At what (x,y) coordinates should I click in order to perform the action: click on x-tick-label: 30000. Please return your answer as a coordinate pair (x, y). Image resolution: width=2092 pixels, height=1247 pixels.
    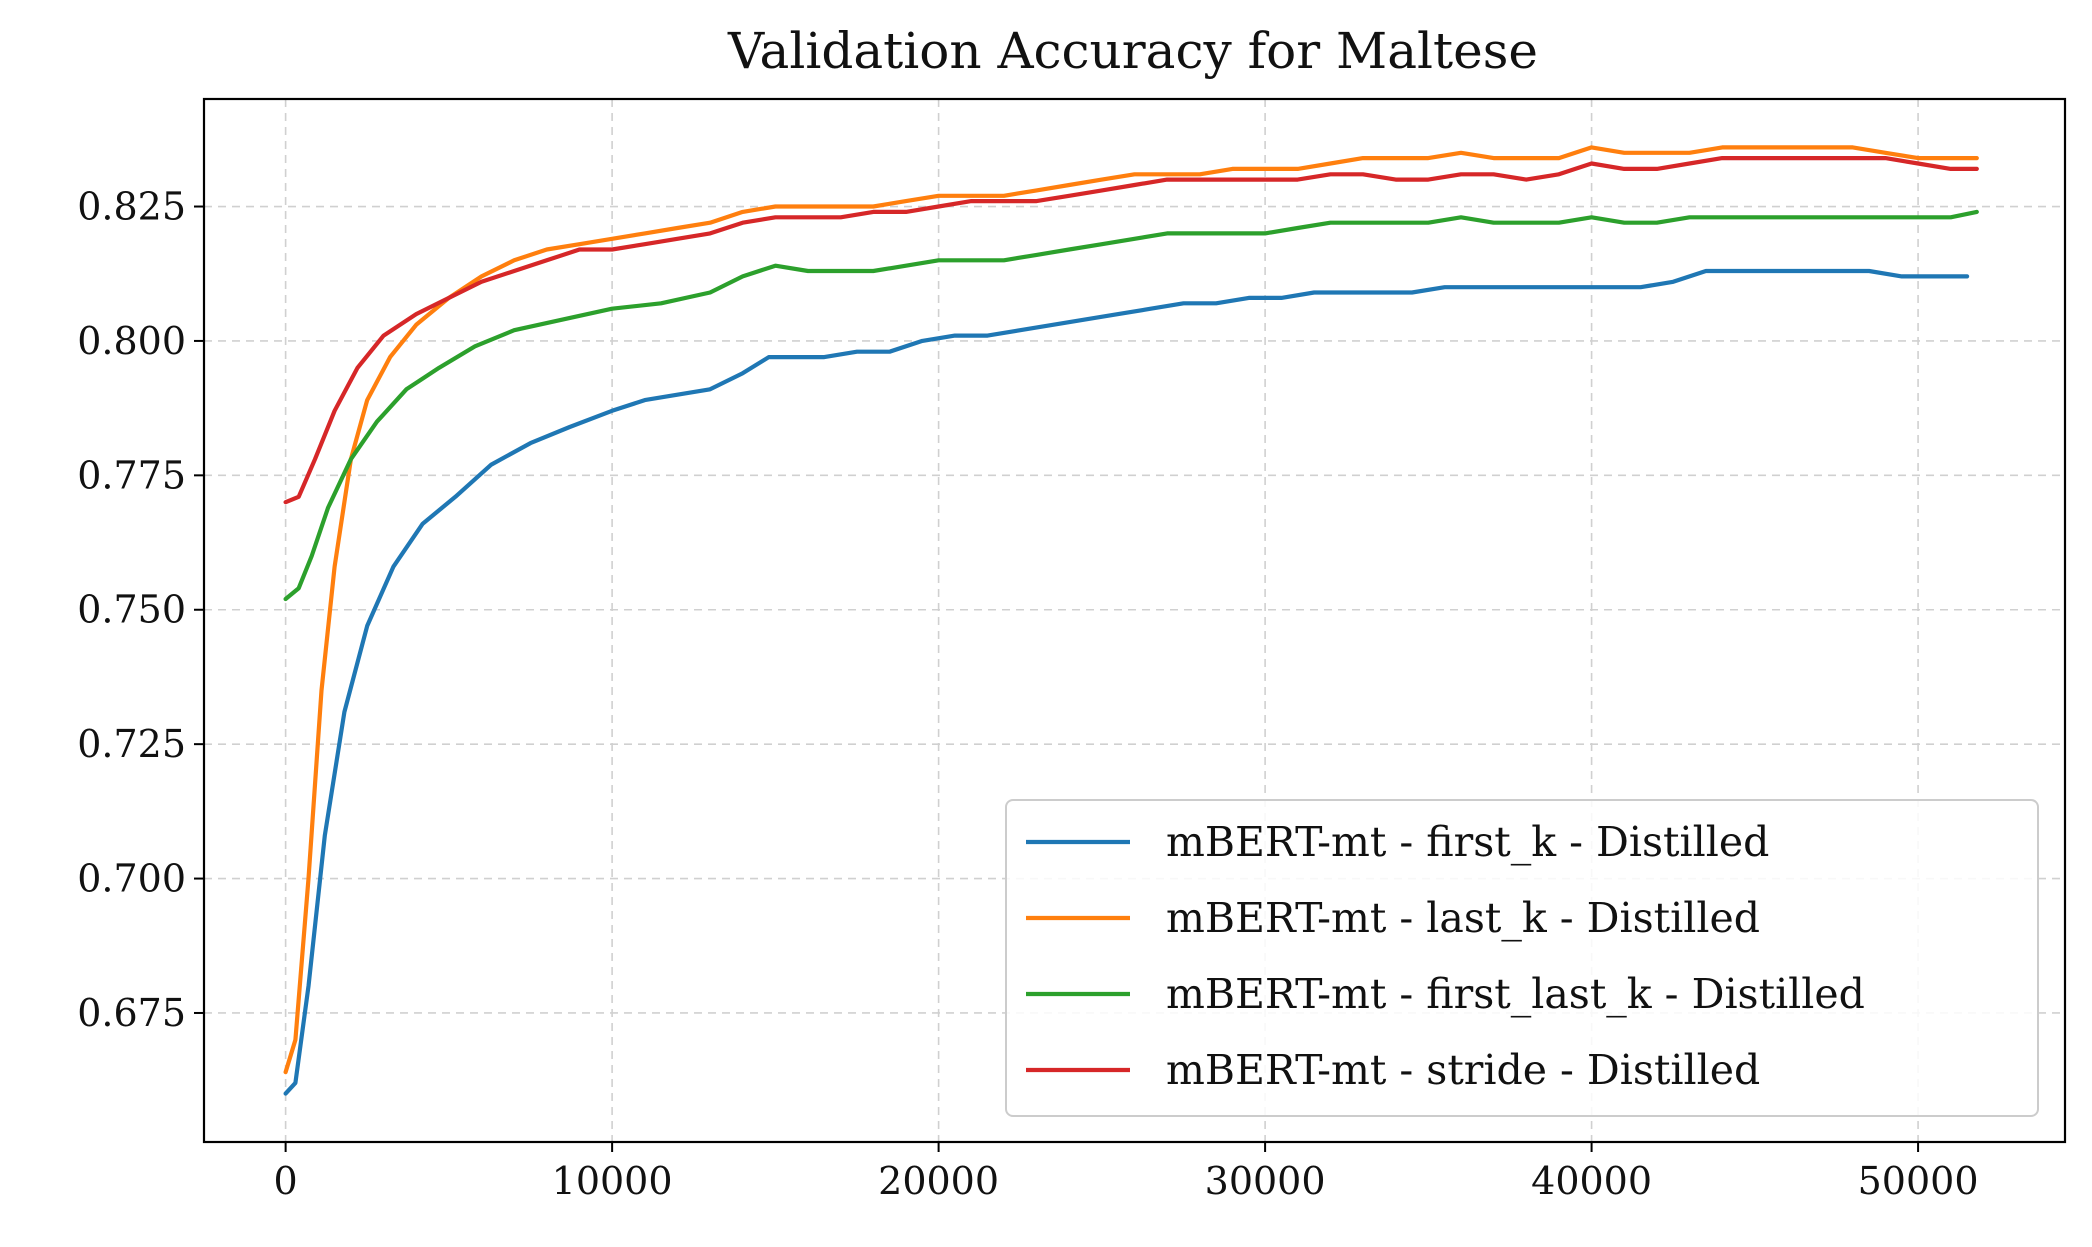
    Looking at the image, I should click on (1265, 1181).